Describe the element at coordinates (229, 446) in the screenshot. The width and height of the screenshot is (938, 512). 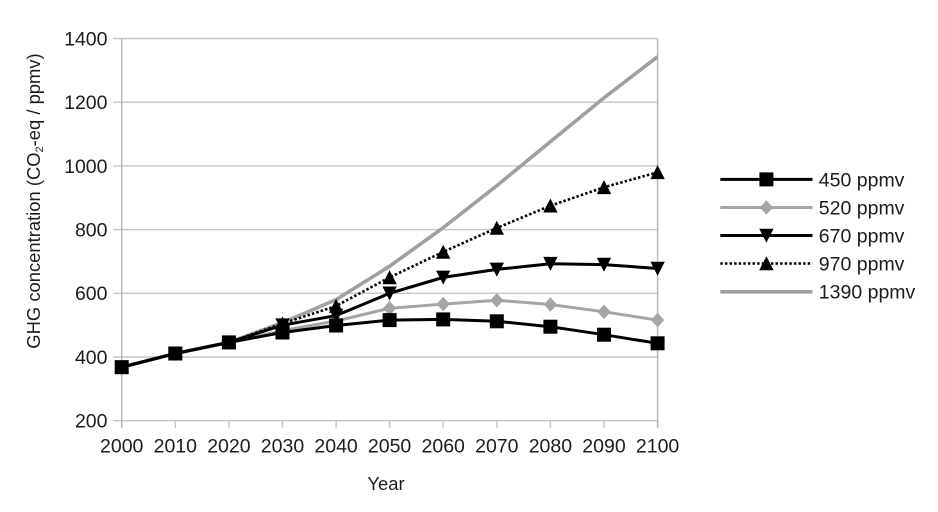
I see `svg-text: 2020` at that location.